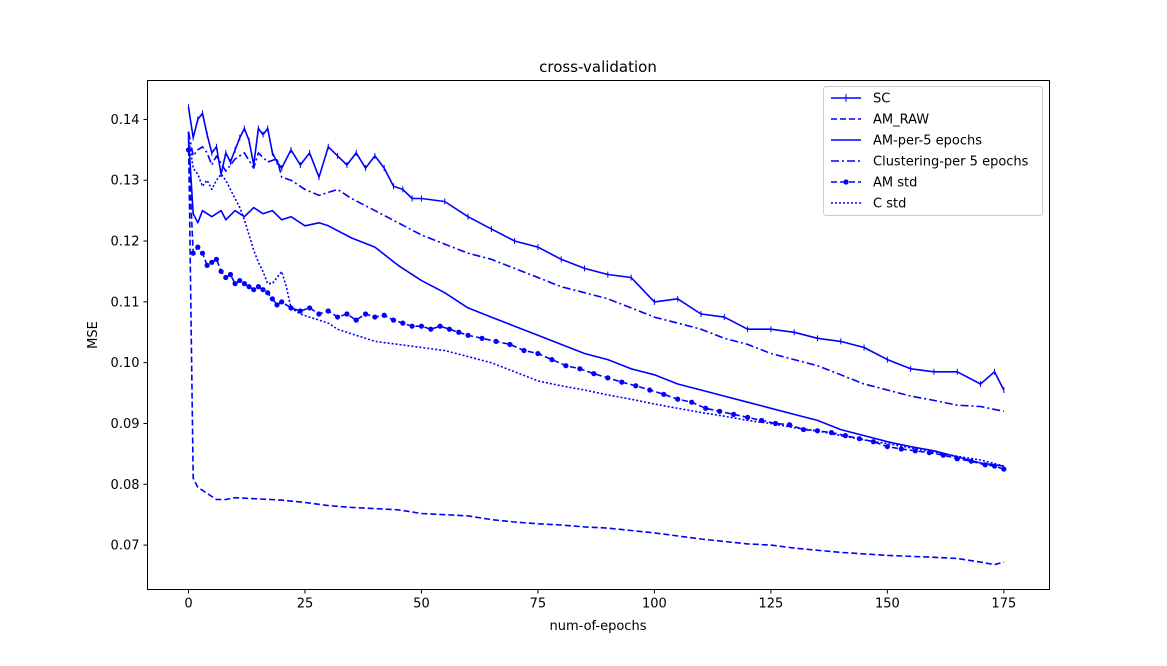 The height and width of the screenshot is (666, 1167). Describe the element at coordinates (125, 181) in the screenshot. I see `y-tick-label: 0.13` at that location.